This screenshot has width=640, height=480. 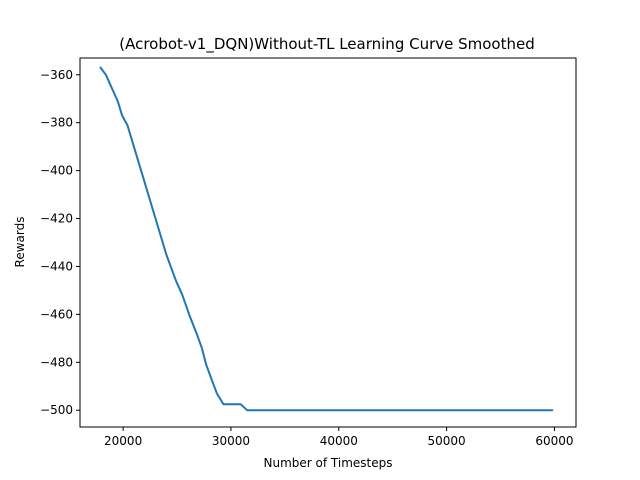 I want to click on x-tick-label: 50000, so click(x=447, y=441).